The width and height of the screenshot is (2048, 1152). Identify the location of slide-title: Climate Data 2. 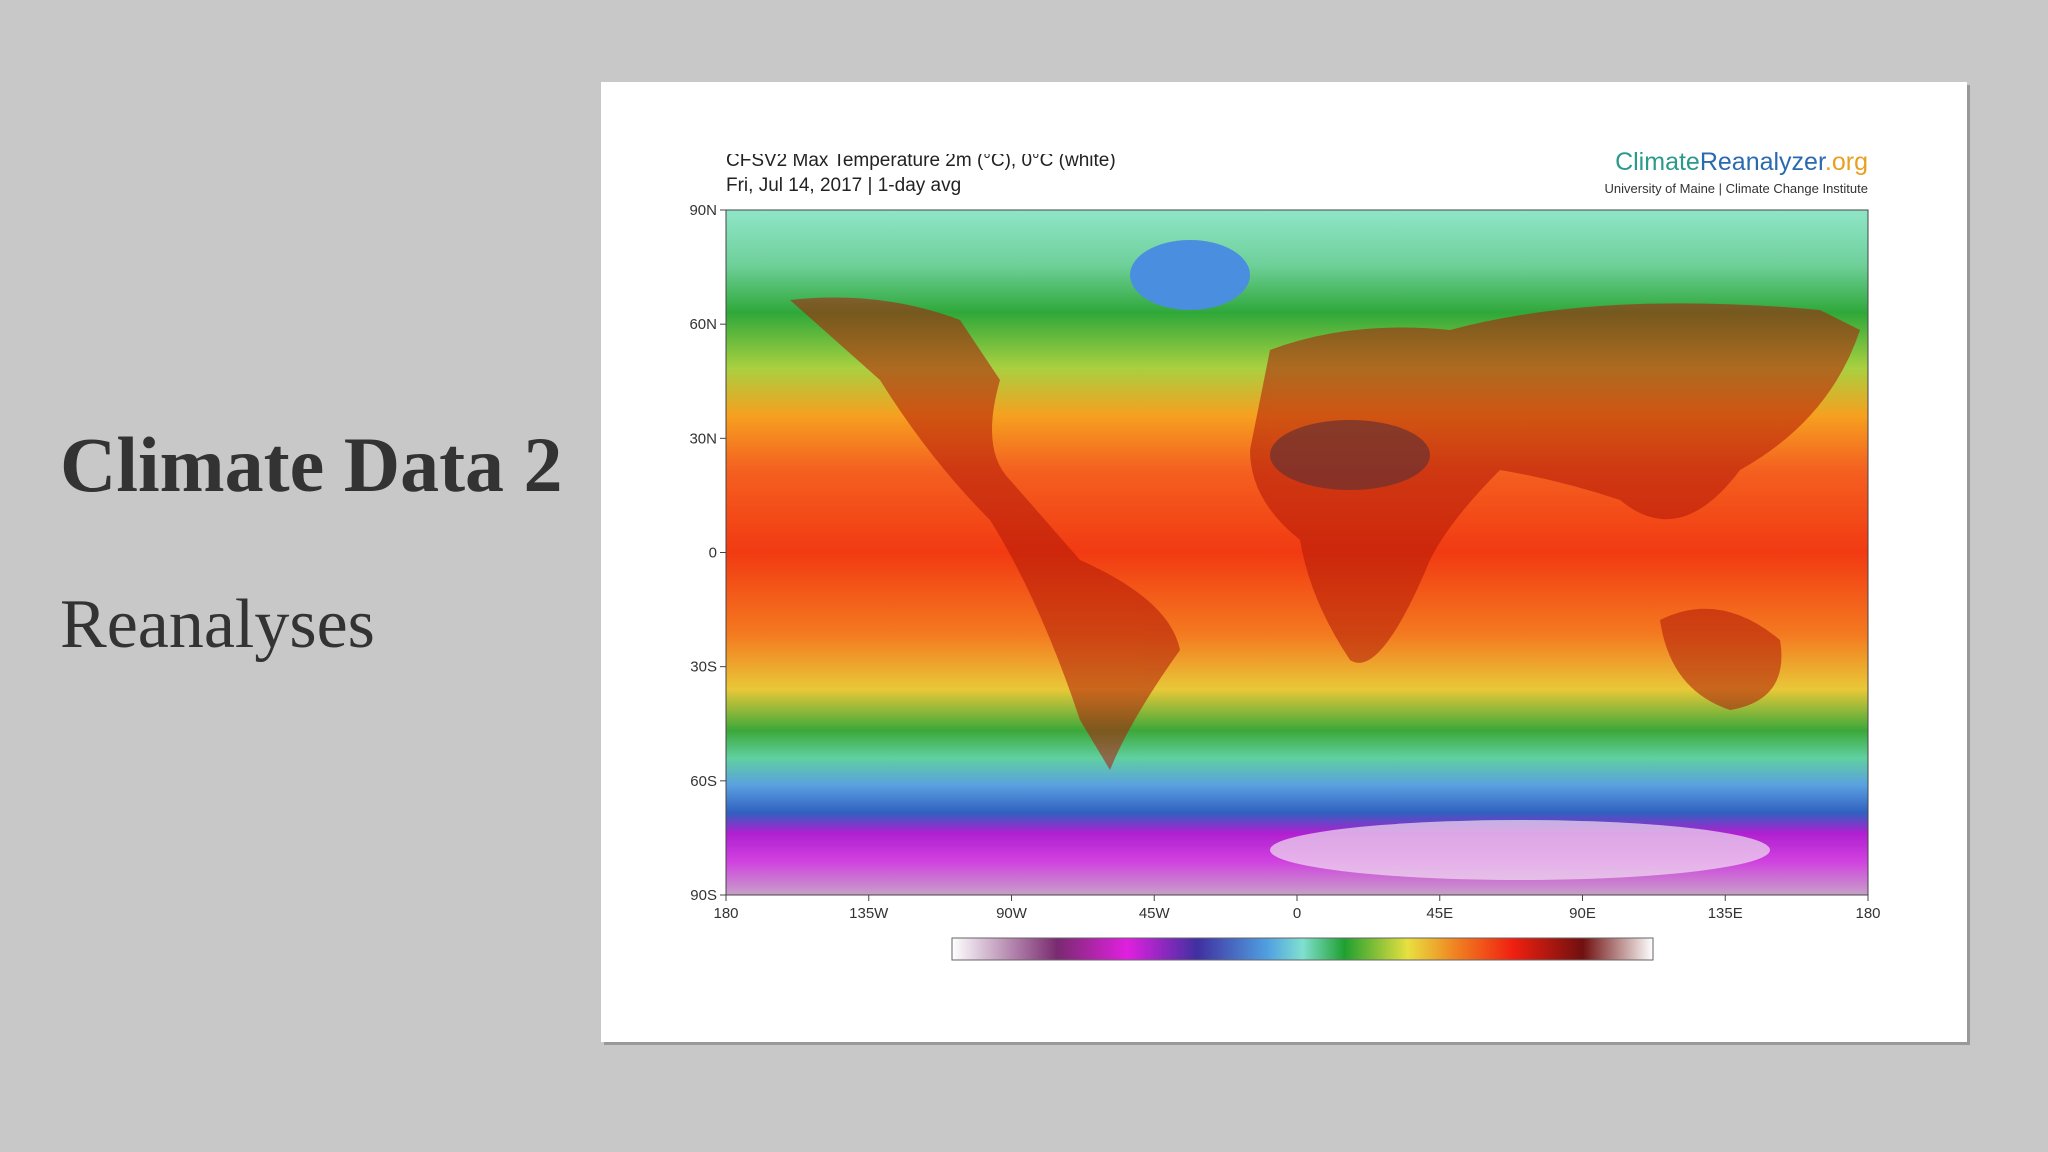
(311, 464).